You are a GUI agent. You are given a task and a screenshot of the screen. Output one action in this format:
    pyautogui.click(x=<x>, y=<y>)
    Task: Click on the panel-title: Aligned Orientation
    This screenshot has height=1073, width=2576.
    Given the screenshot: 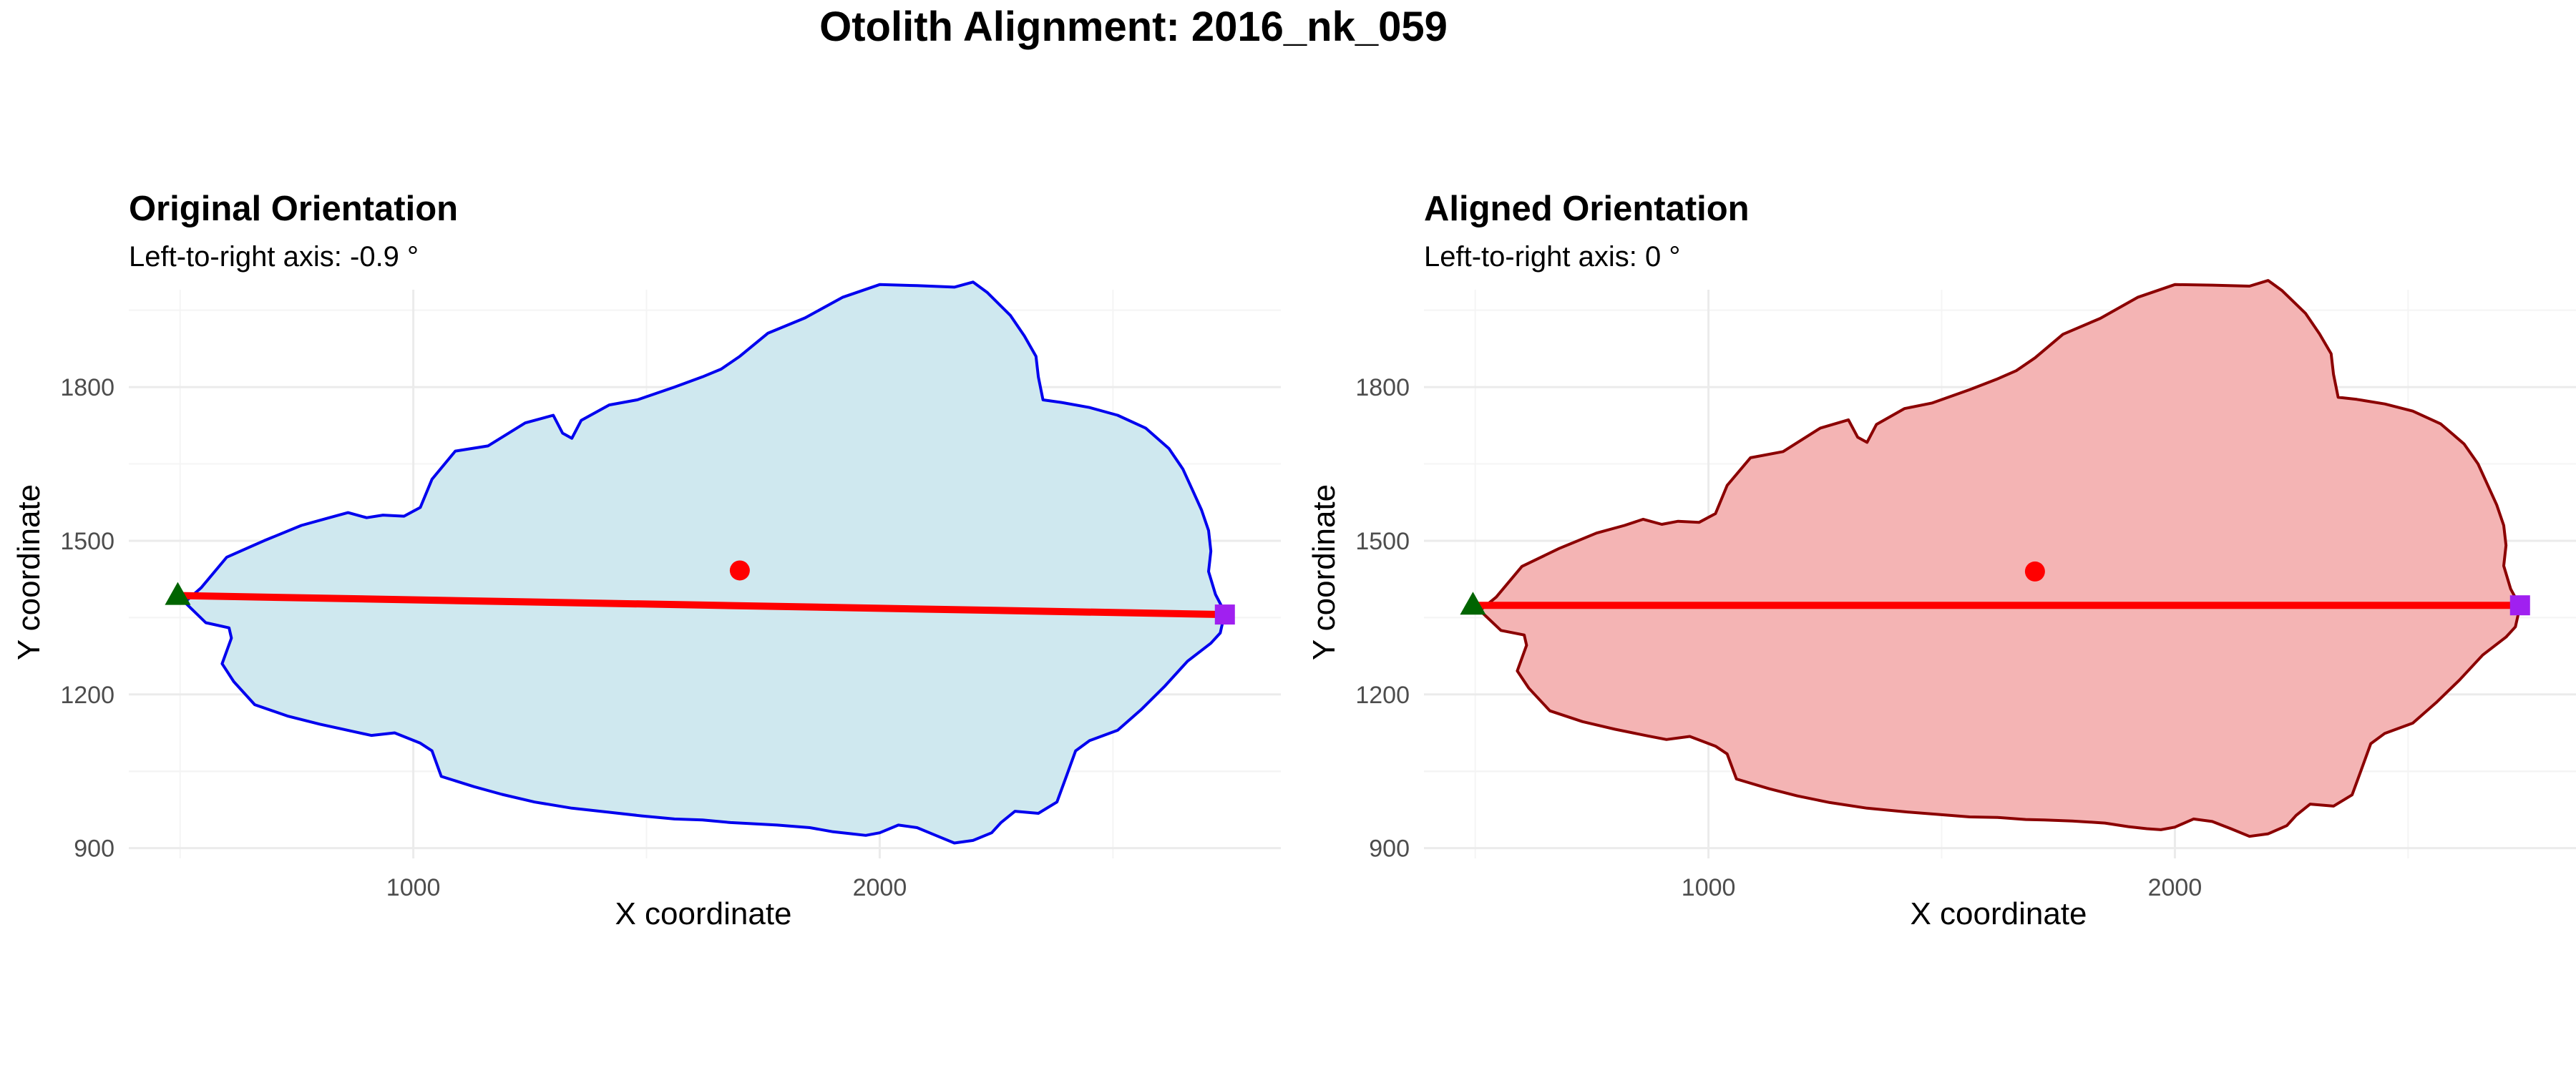 What is the action you would take?
    pyautogui.click(x=1587, y=209)
    